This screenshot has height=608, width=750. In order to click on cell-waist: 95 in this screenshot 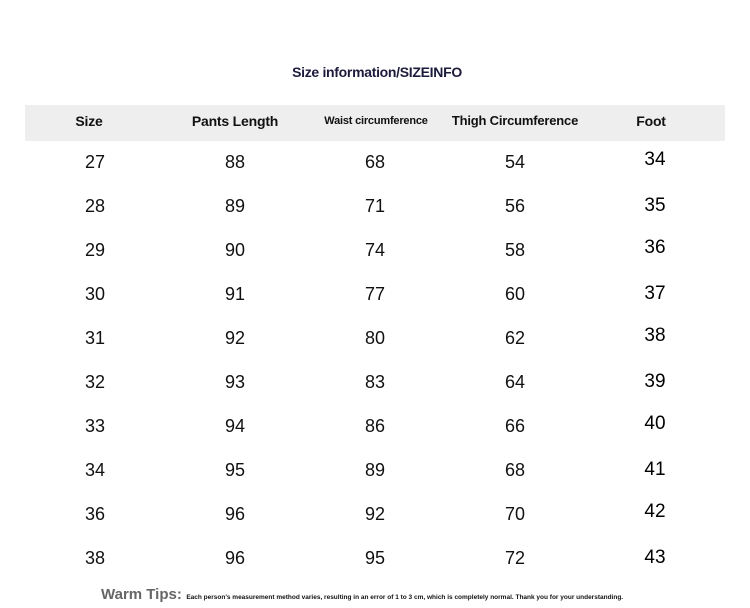, I will do `click(375, 558)`.